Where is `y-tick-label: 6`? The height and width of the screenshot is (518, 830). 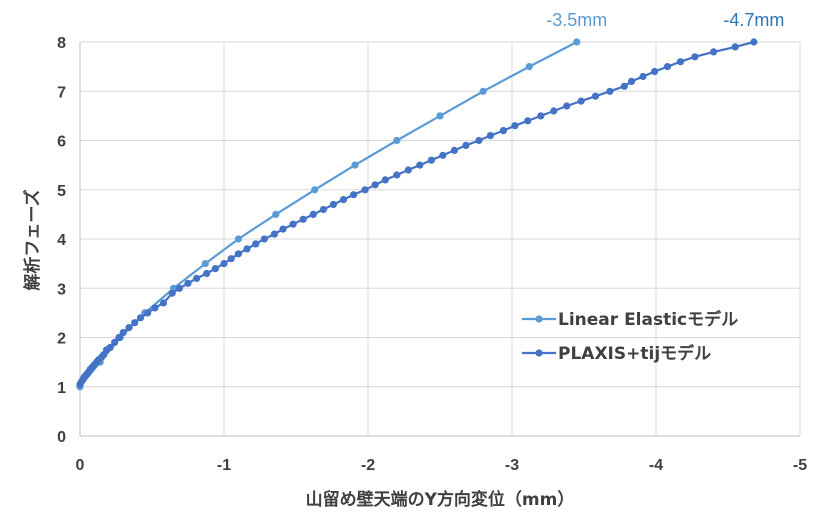
y-tick-label: 6 is located at coordinates (61, 142).